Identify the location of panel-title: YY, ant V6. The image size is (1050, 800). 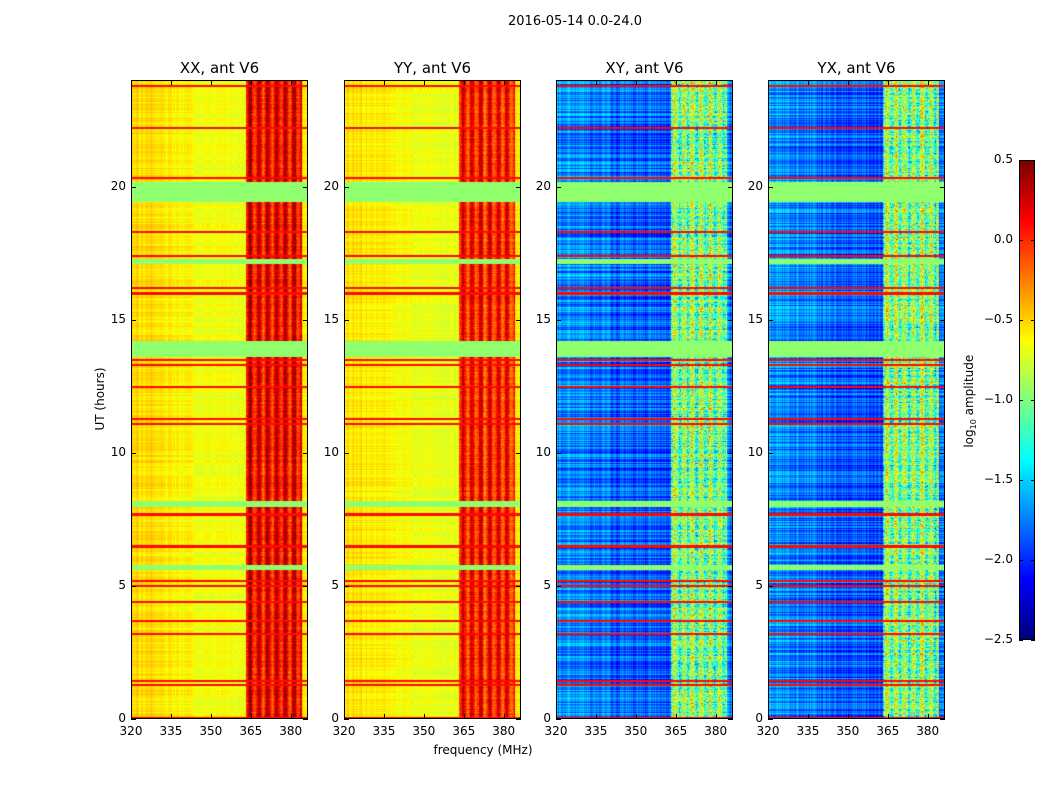
(432, 68).